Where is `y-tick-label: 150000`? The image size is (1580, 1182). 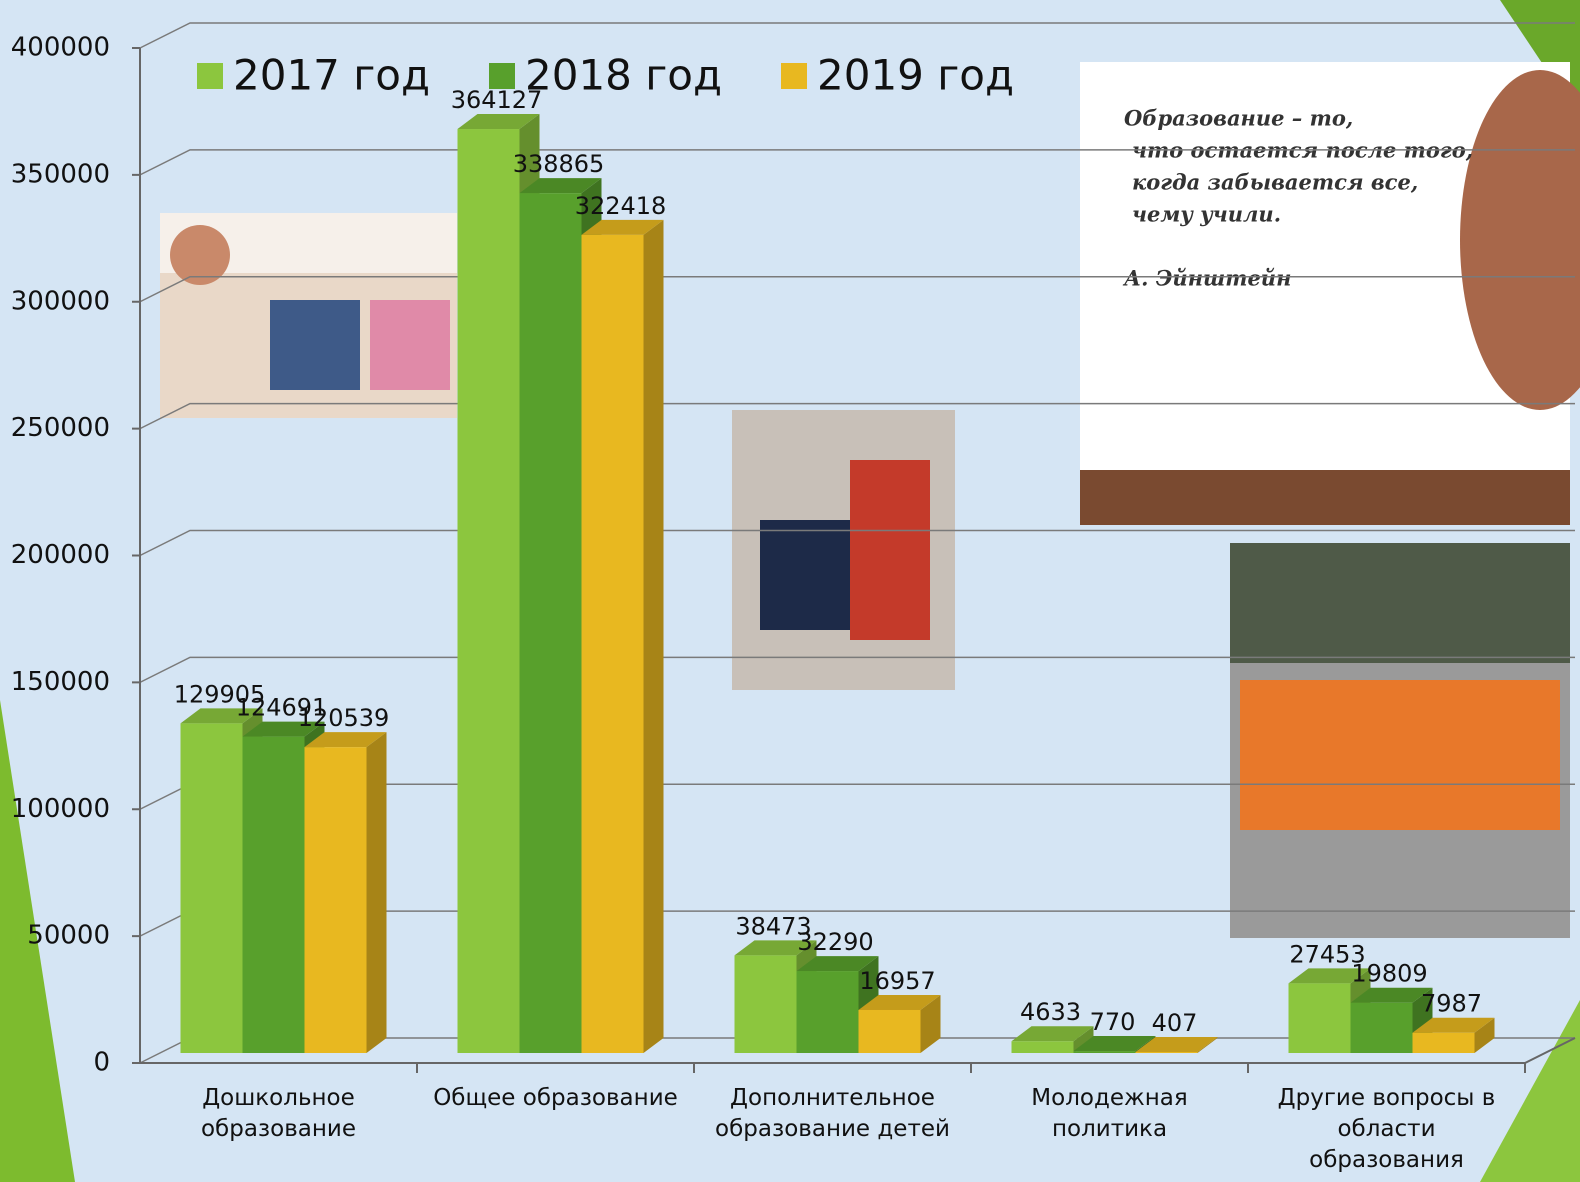 y-tick-label: 150000 is located at coordinates (60, 682).